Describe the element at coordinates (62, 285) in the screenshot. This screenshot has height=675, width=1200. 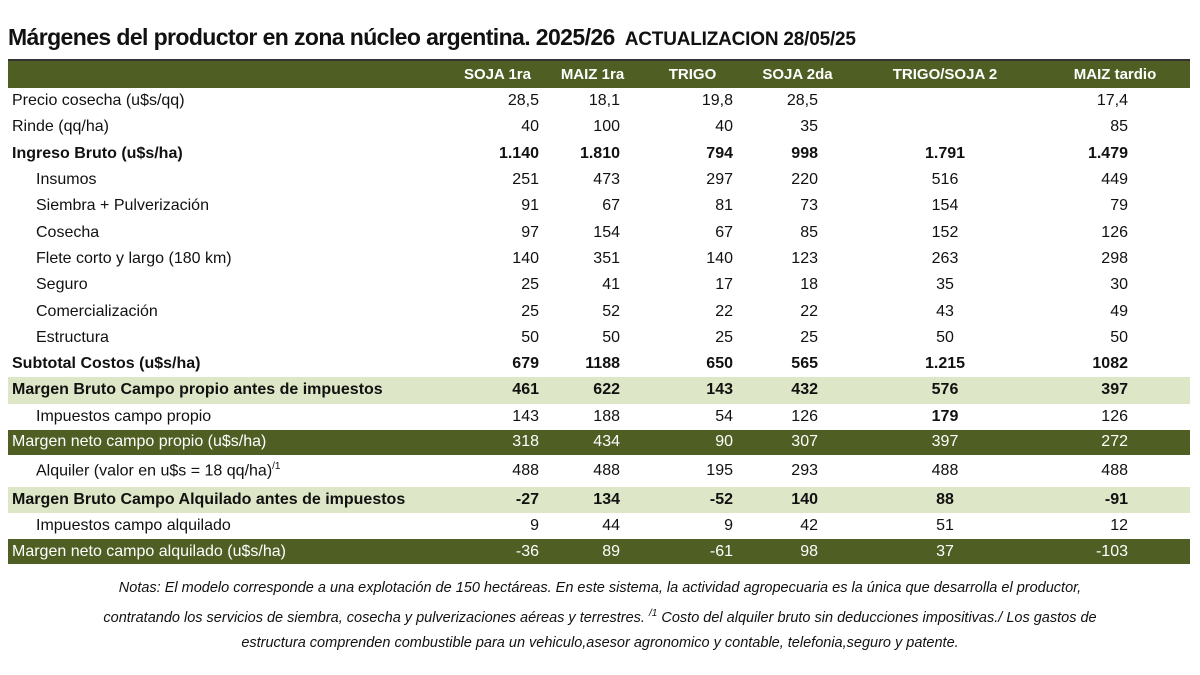
I see `row-label-text: Seguro` at that location.